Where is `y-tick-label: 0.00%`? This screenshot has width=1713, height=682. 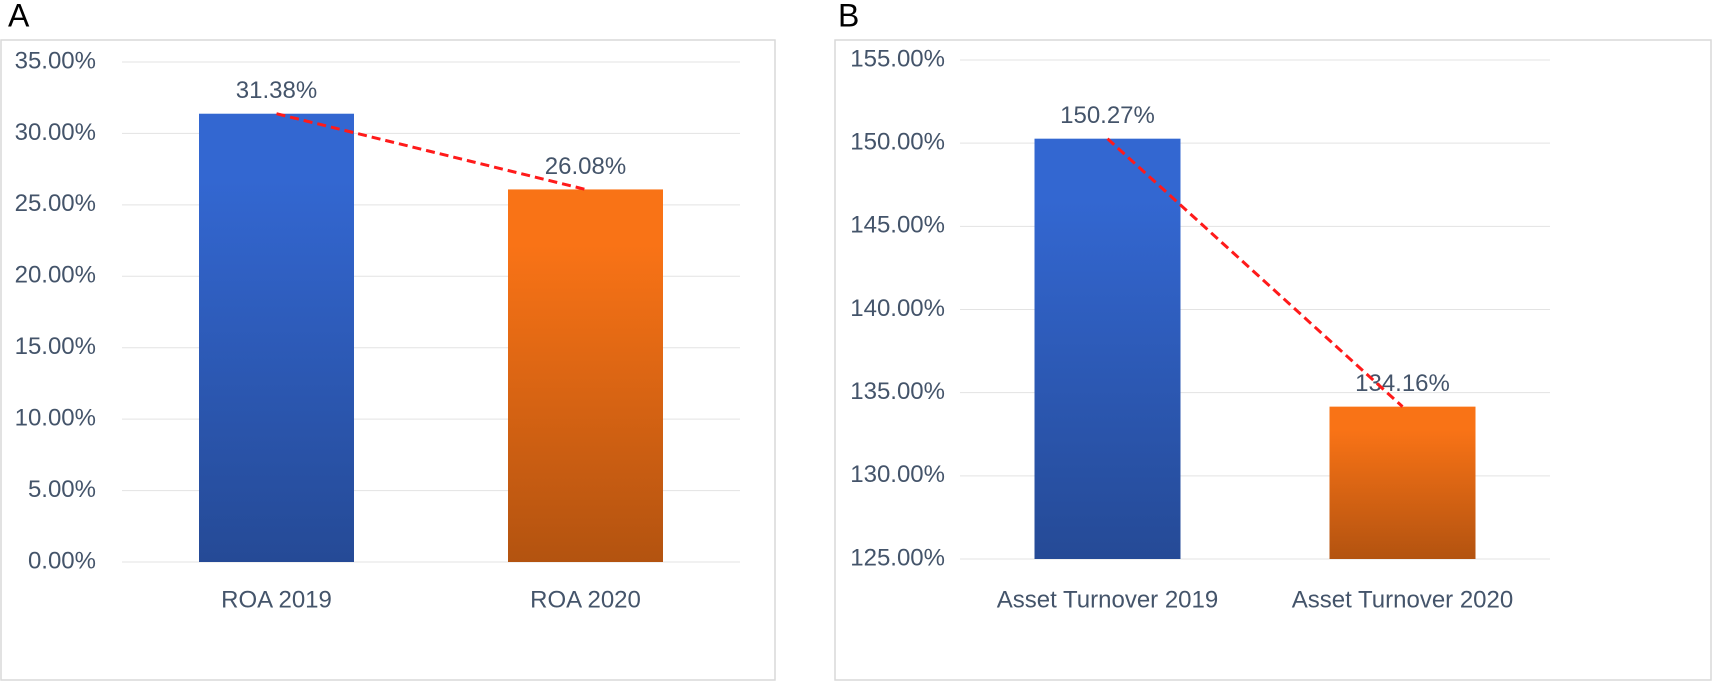
y-tick-label: 0.00% is located at coordinates (62, 560).